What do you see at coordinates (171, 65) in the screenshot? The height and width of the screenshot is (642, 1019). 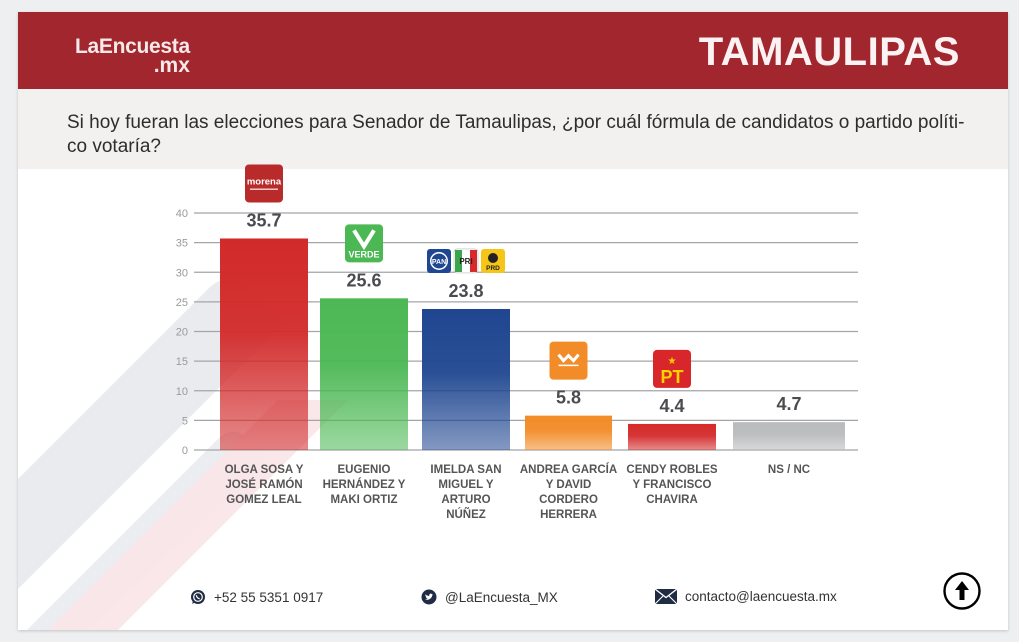 I see `logo-line2: .mx` at bounding box center [171, 65].